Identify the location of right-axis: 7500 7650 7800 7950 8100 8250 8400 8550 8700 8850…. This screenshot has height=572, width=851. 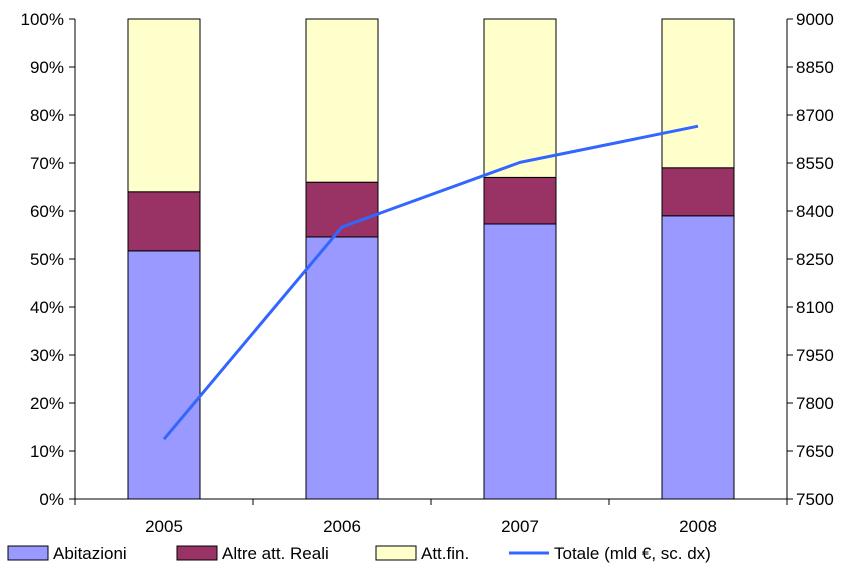
(810, 259).